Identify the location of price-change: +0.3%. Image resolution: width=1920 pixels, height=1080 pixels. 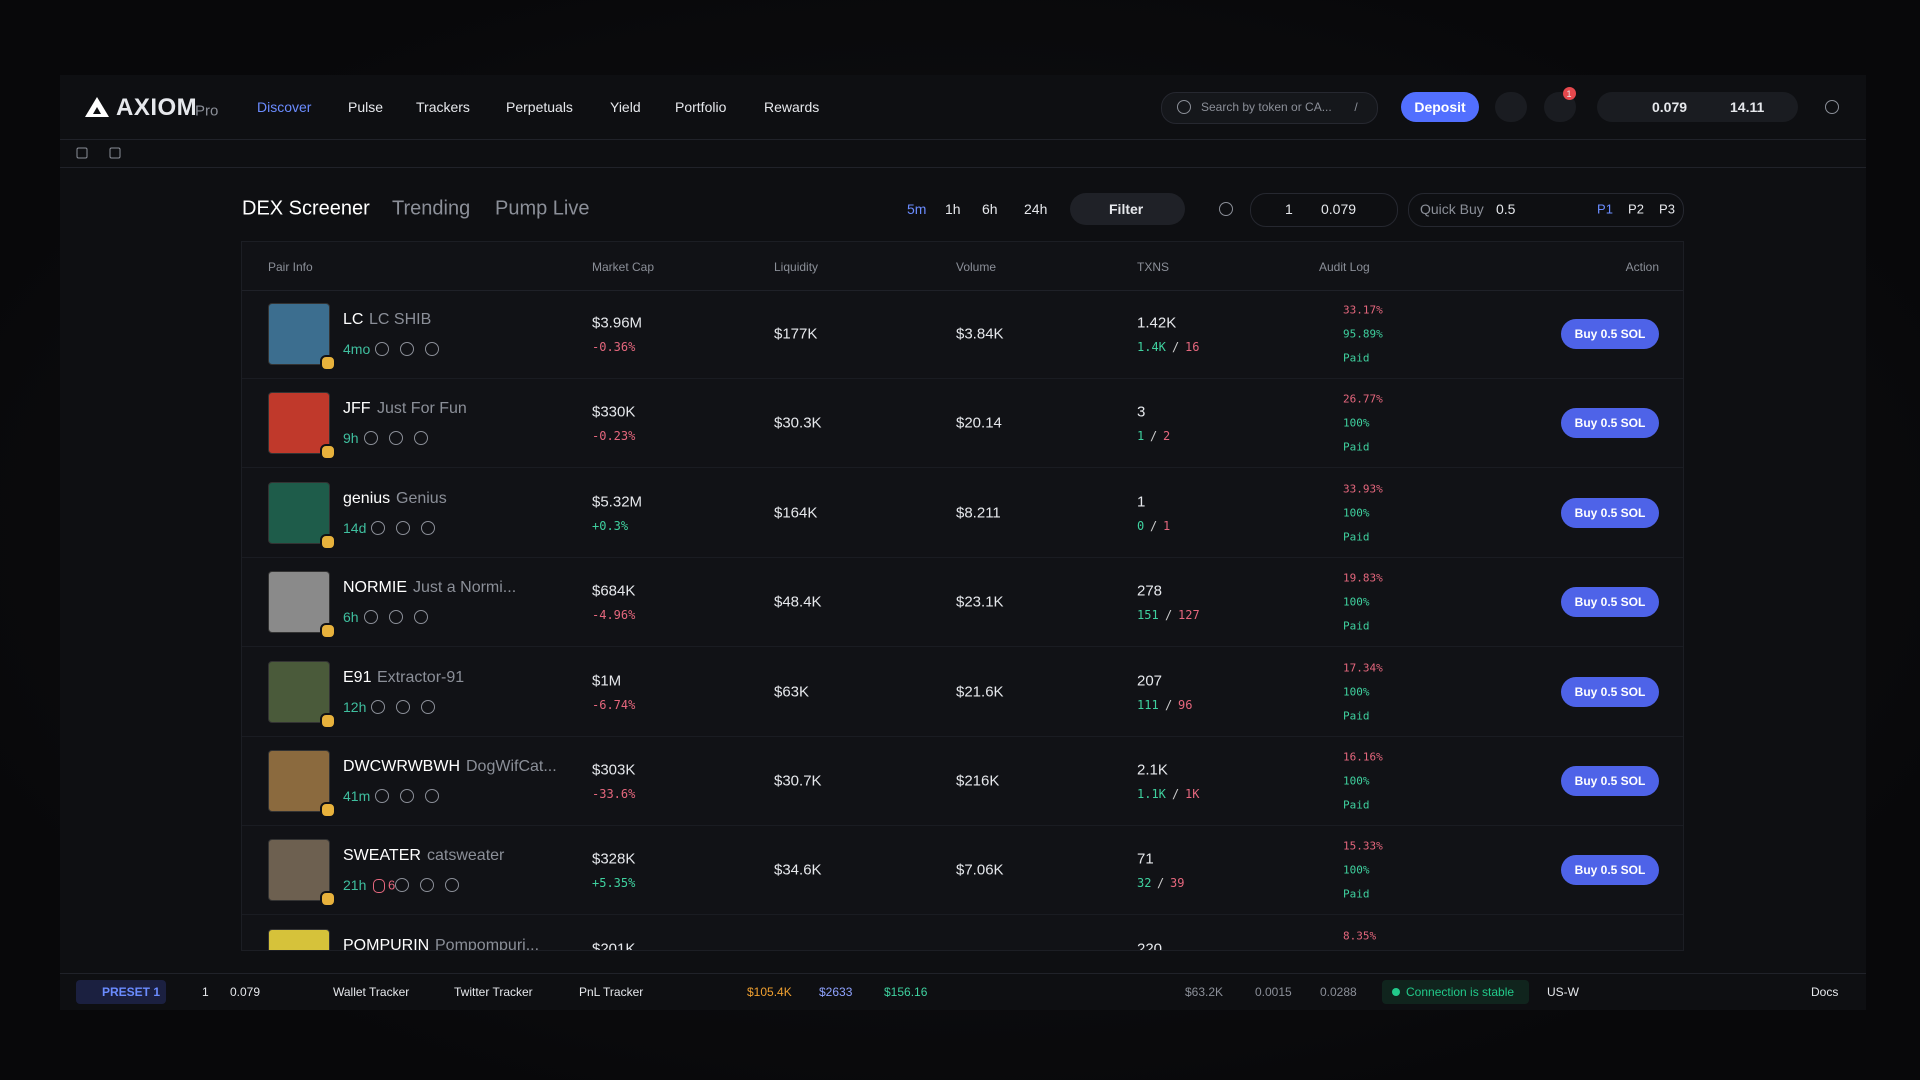
(610, 525).